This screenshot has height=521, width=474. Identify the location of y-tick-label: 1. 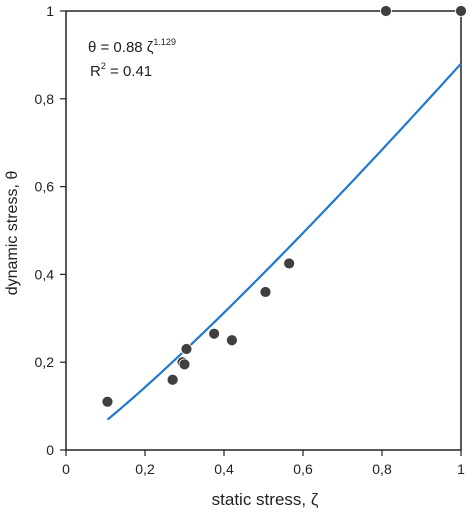
(50, 11).